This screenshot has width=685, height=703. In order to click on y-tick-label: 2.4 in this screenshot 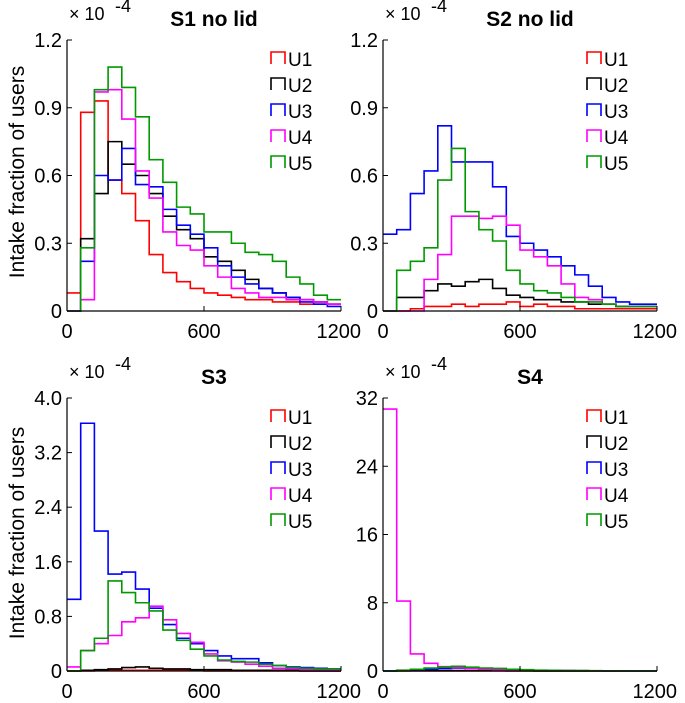, I will do `click(48, 508)`.